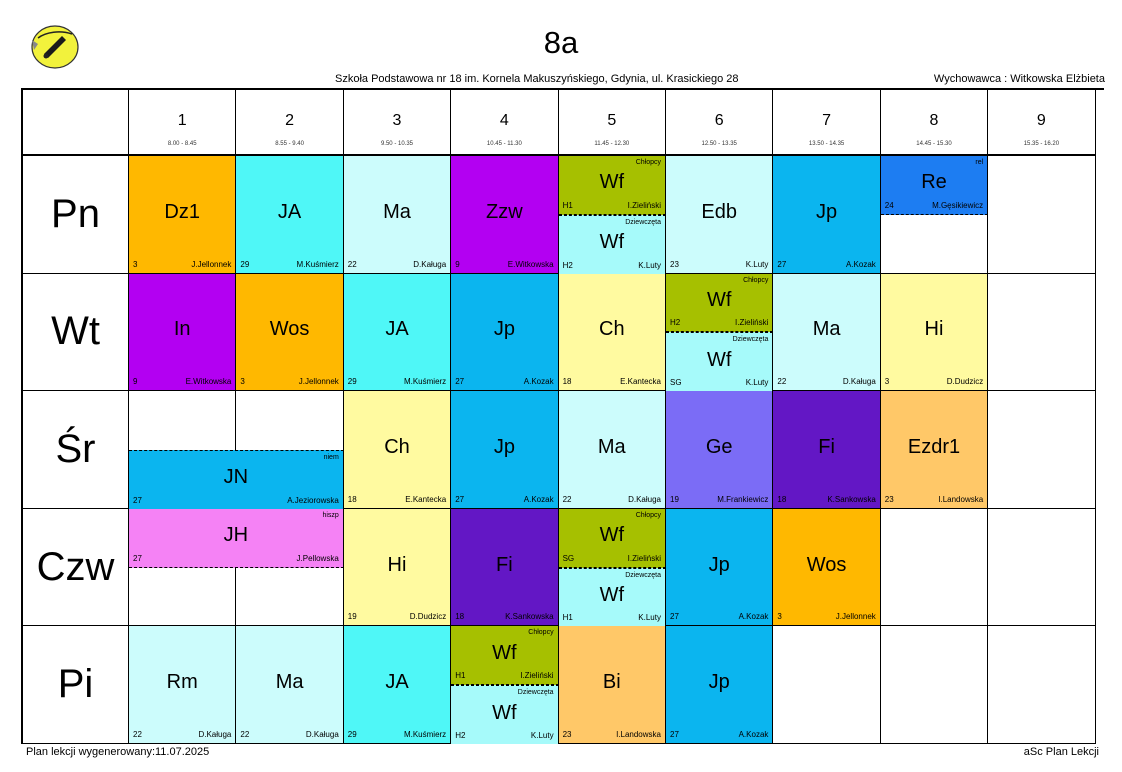  What do you see at coordinates (457, 264) in the screenshot?
I see `lesson-room: 9` at bounding box center [457, 264].